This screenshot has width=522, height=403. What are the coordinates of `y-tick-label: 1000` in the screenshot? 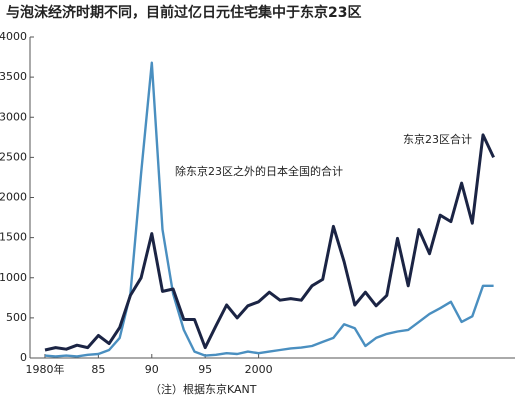 It's located at (13, 277).